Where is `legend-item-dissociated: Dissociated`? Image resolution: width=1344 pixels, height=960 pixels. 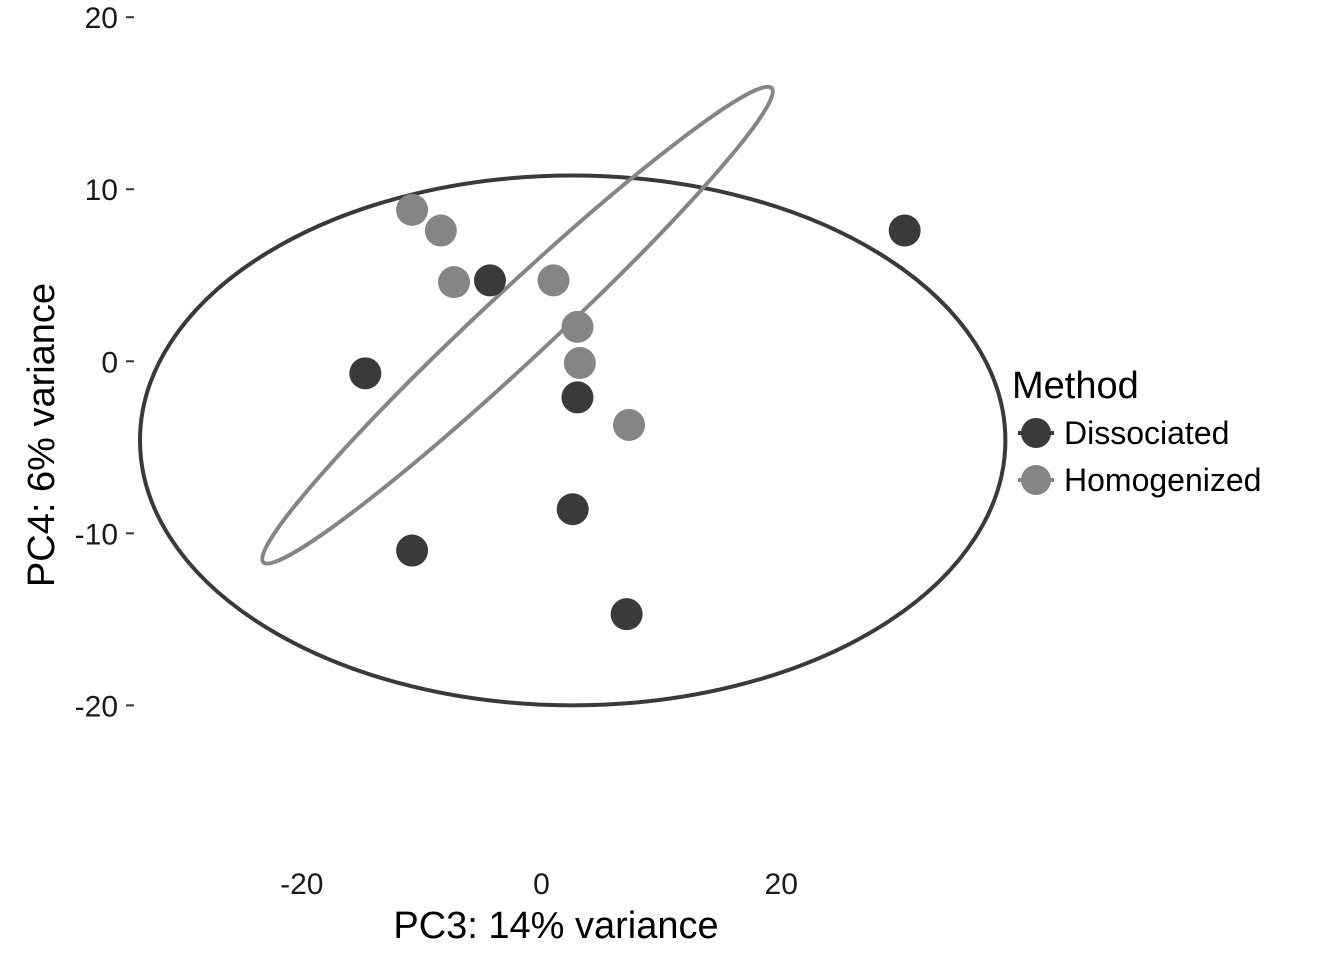 legend-item-dissociated: Dissociated is located at coordinates (1123, 433).